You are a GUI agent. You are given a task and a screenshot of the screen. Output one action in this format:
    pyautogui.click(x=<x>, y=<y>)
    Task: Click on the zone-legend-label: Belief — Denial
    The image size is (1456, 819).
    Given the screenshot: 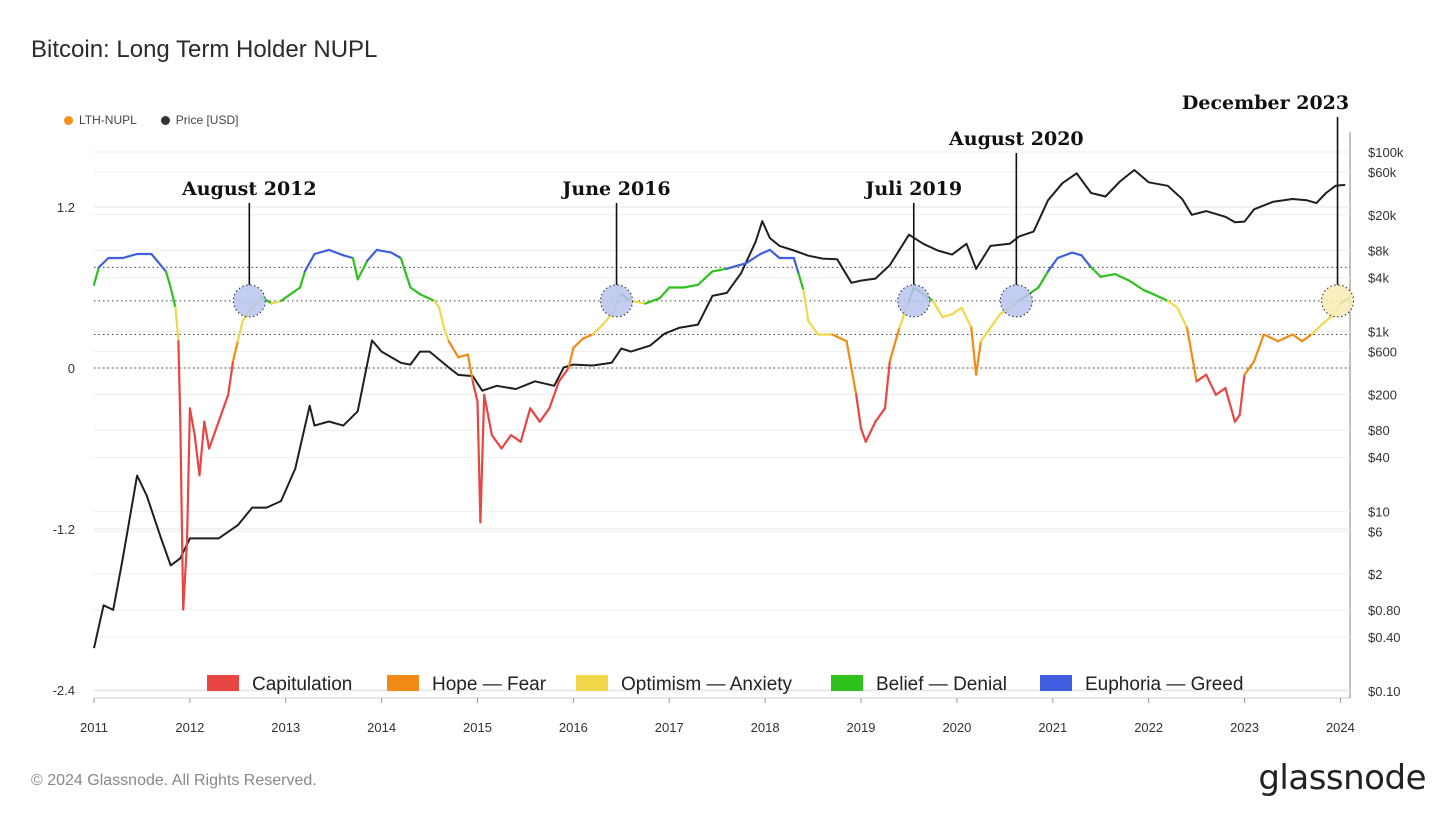 What is the action you would take?
    pyautogui.click(x=941, y=684)
    